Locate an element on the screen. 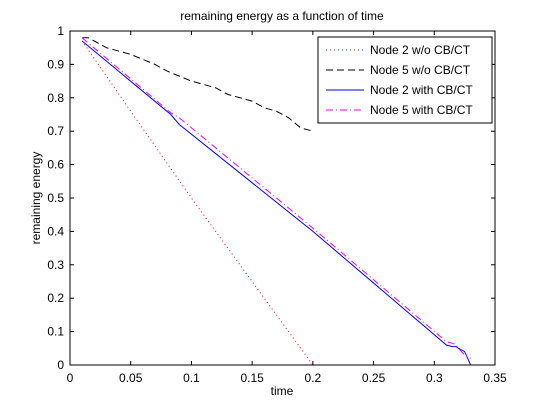  x-tick-label: 0.2 is located at coordinates (313, 378).